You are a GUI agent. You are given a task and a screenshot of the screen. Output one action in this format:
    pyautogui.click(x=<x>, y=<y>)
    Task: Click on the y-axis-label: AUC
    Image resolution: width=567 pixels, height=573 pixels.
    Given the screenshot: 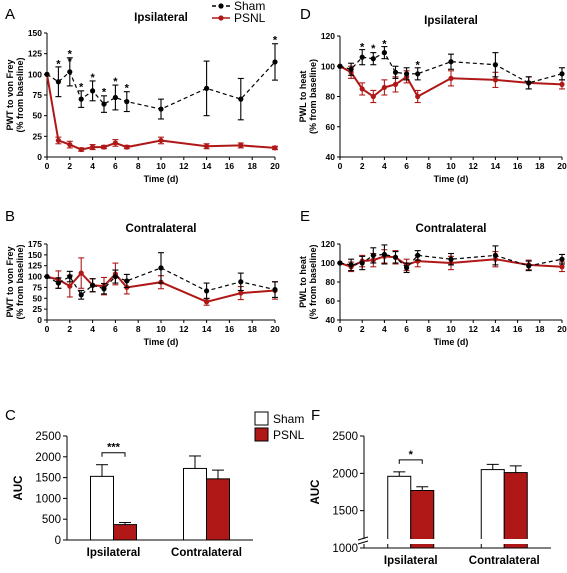 What is the action you would take?
    pyautogui.click(x=316, y=492)
    